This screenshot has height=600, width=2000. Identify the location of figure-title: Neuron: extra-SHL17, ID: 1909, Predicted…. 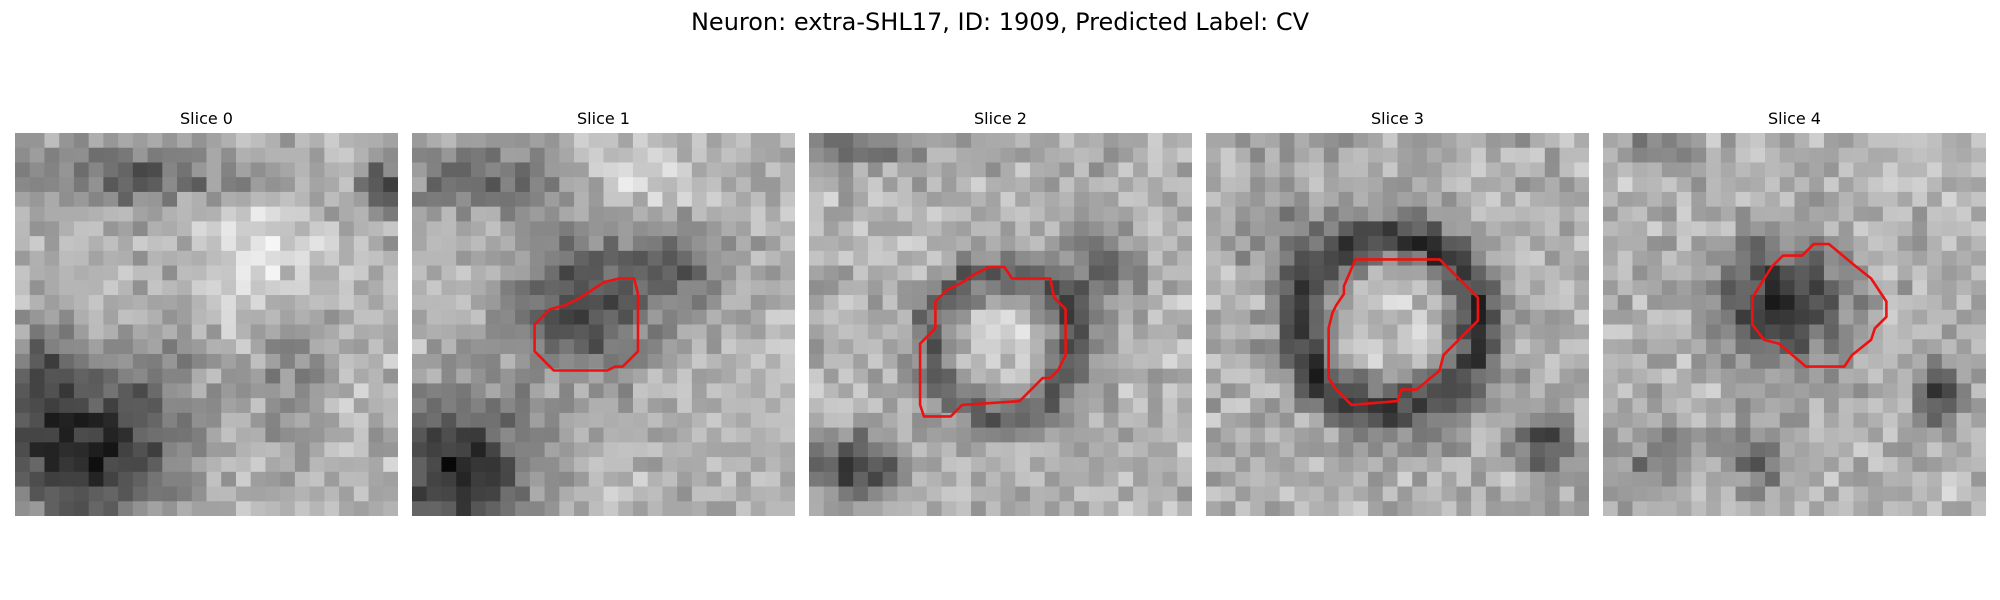
(1000, 22).